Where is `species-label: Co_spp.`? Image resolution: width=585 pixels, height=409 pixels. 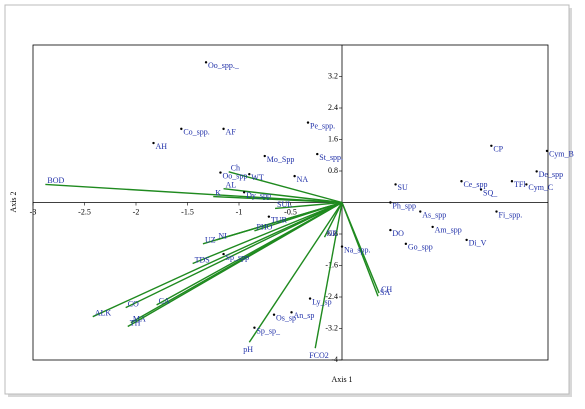
species-label: Co_spp. is located at coordinates (196, 132).